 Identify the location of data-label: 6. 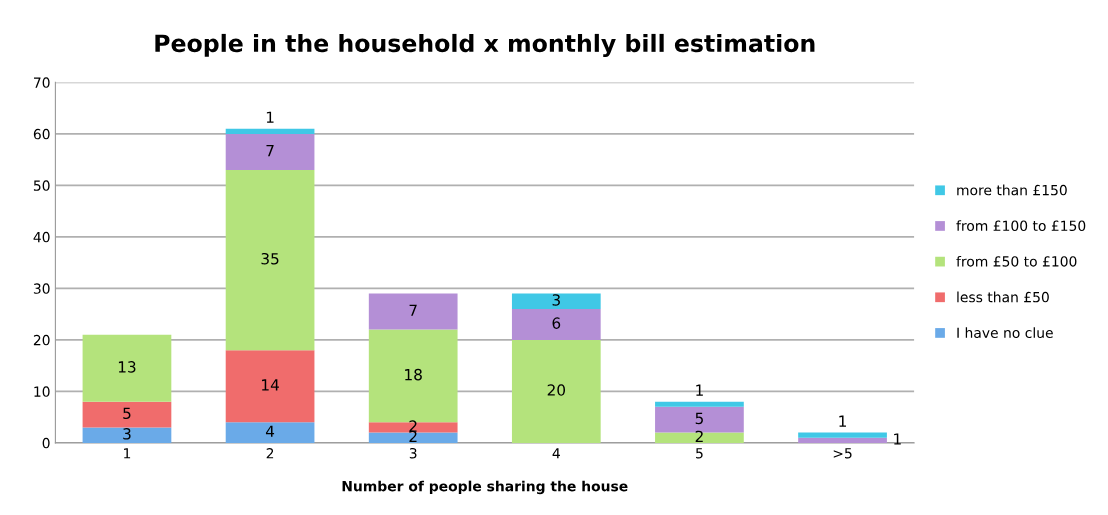
(556, 323).